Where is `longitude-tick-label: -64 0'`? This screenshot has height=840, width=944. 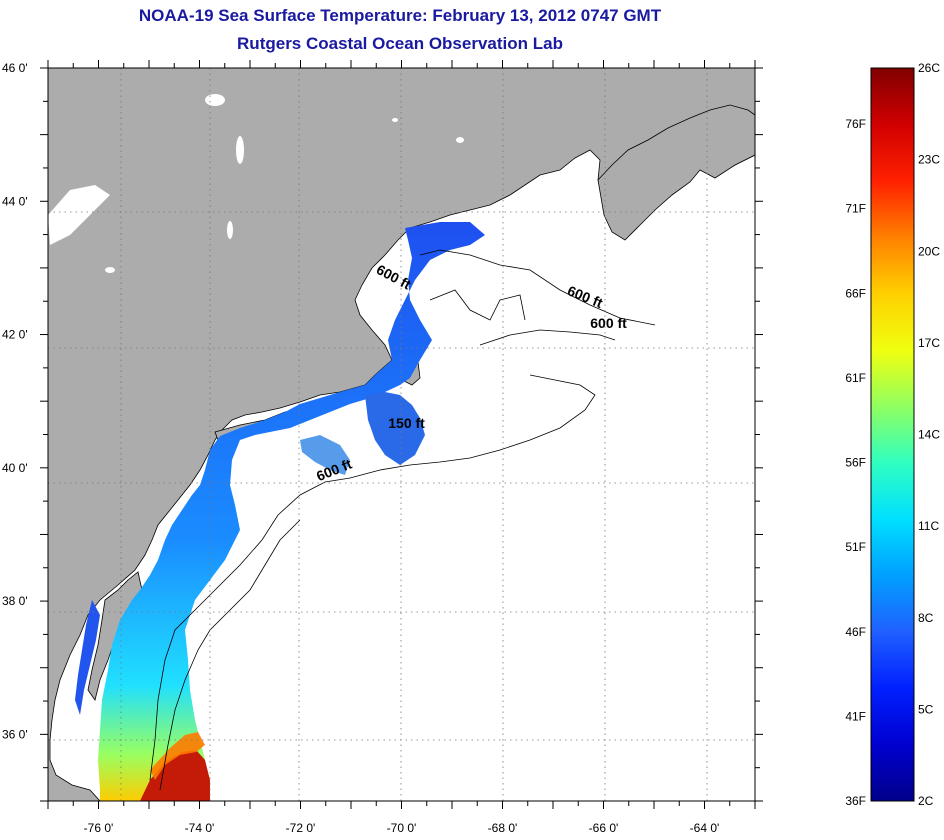
longitude-tick-label: -64 0' is located at coordinates (705, 828).